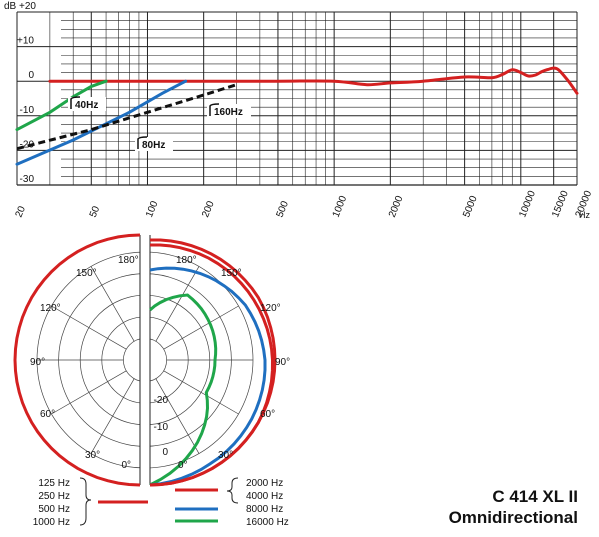  I want to click on cutoff-callouts: 40Hz 80Hz 160Hz, so click(159, 123).